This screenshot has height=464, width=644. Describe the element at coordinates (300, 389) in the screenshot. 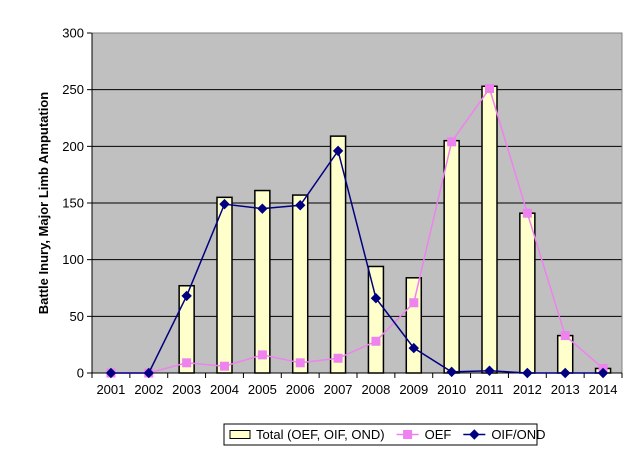

I see `x-tick-label-2006: 2006` at that location.